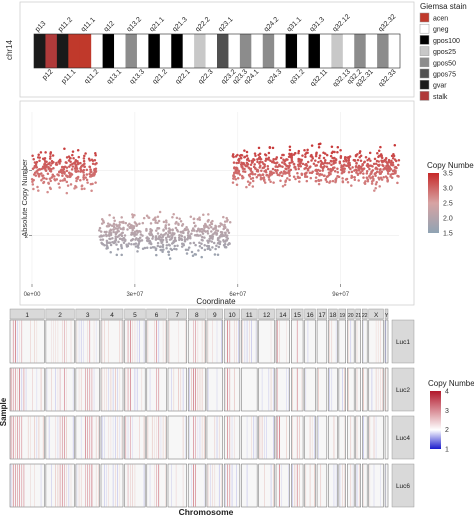  What do you see at coordinates (333, 315) in the screenshot?
I see `chrom-strip-label: 18` at bounding box center [333, 315].